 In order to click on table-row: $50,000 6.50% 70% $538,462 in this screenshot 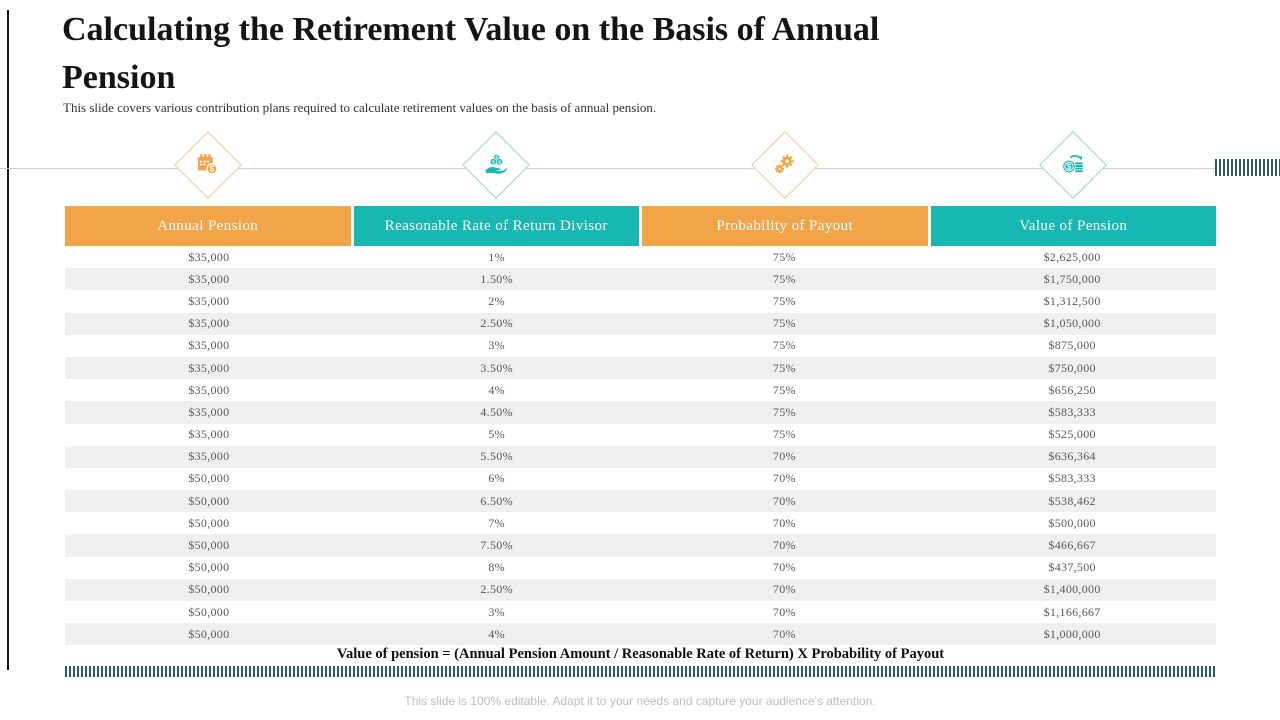, I will do `click(640, 501)`.